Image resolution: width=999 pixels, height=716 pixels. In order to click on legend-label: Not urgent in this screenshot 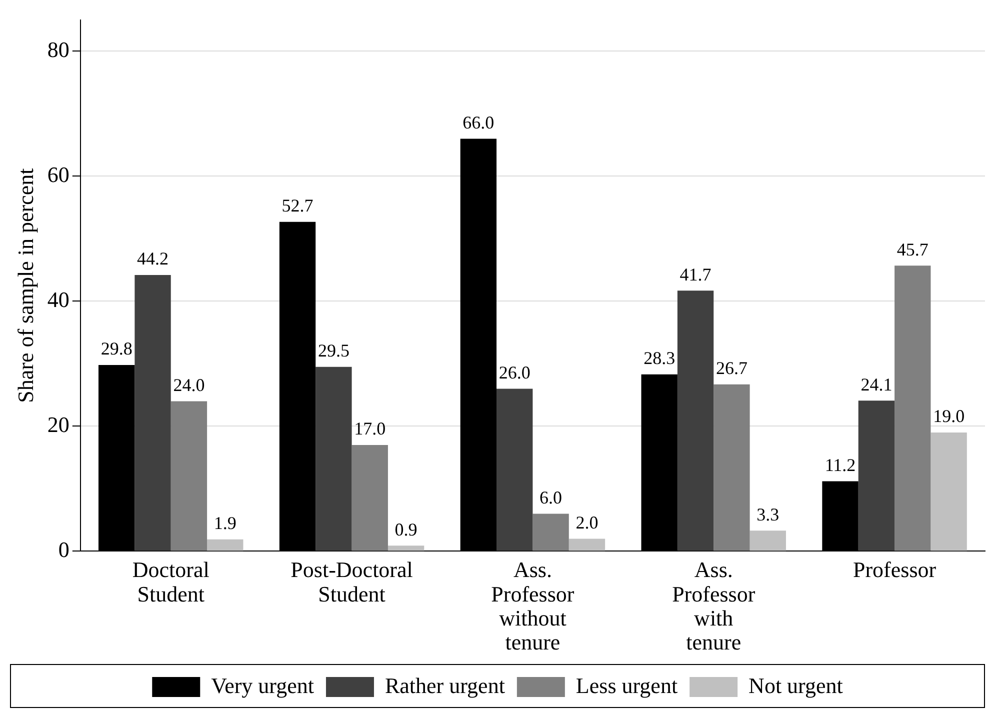, I will do `click(795, 685)`.